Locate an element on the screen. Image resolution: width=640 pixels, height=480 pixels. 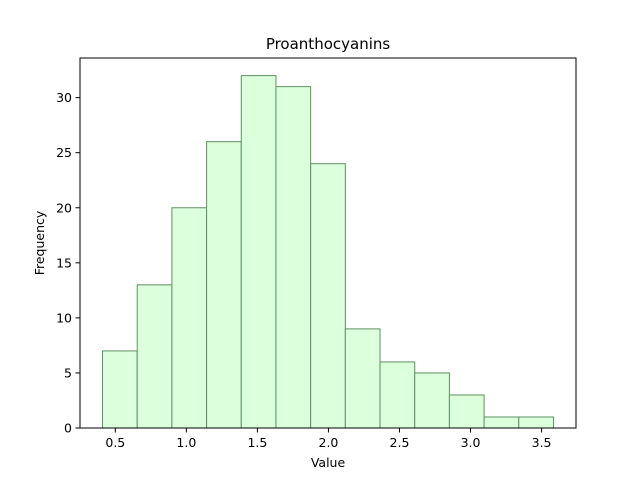
y-tick-label: 20 is located at coordinates (64, 207).